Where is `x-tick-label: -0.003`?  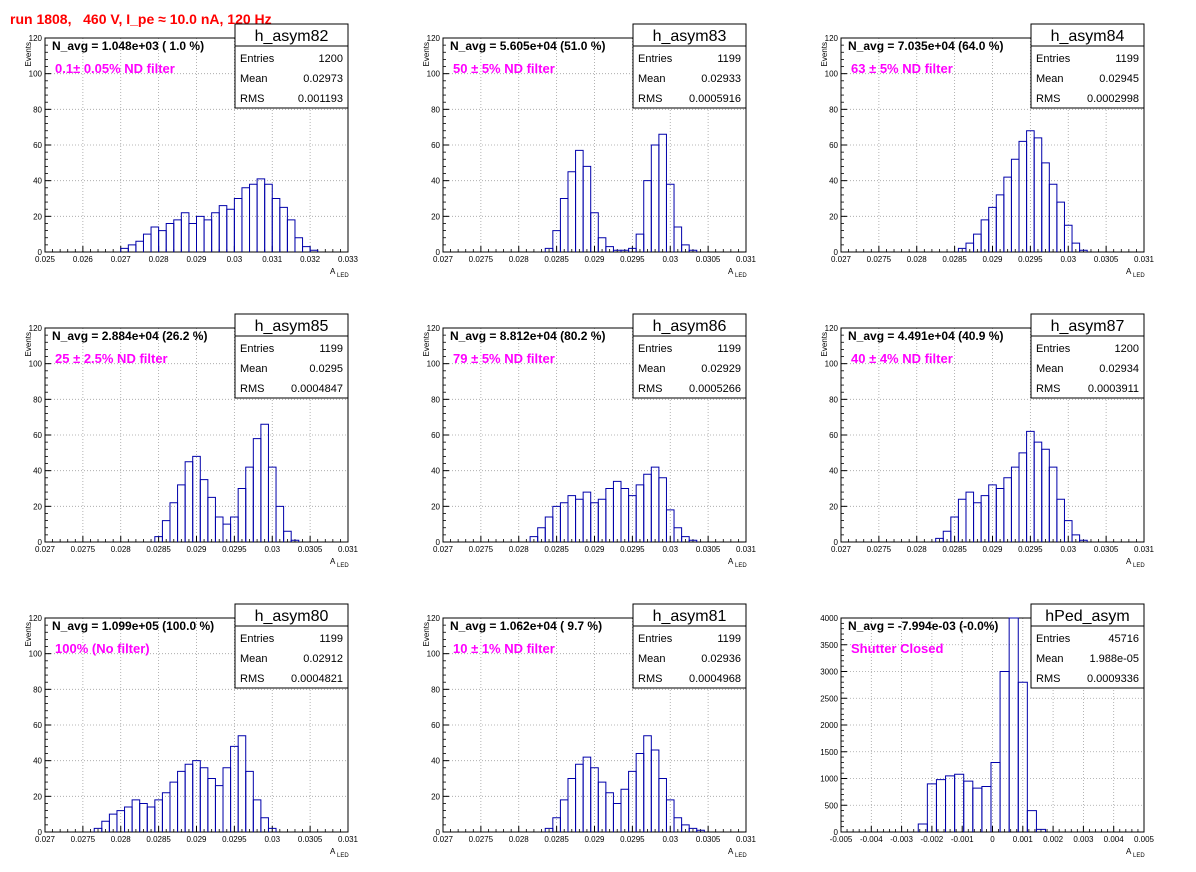 x-tick-label: -0.003 is located at coordinates (901, 839).